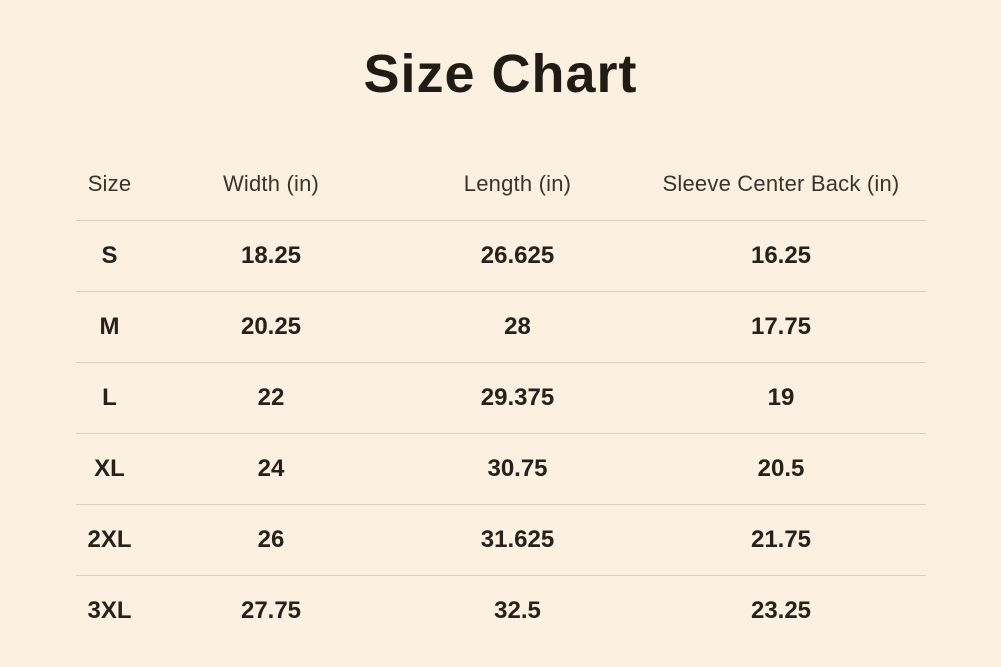  What do you see at coordinates (271, 255) in the screenshot?
I see `width-cell: 18.25` at bounding box center [271, 255].